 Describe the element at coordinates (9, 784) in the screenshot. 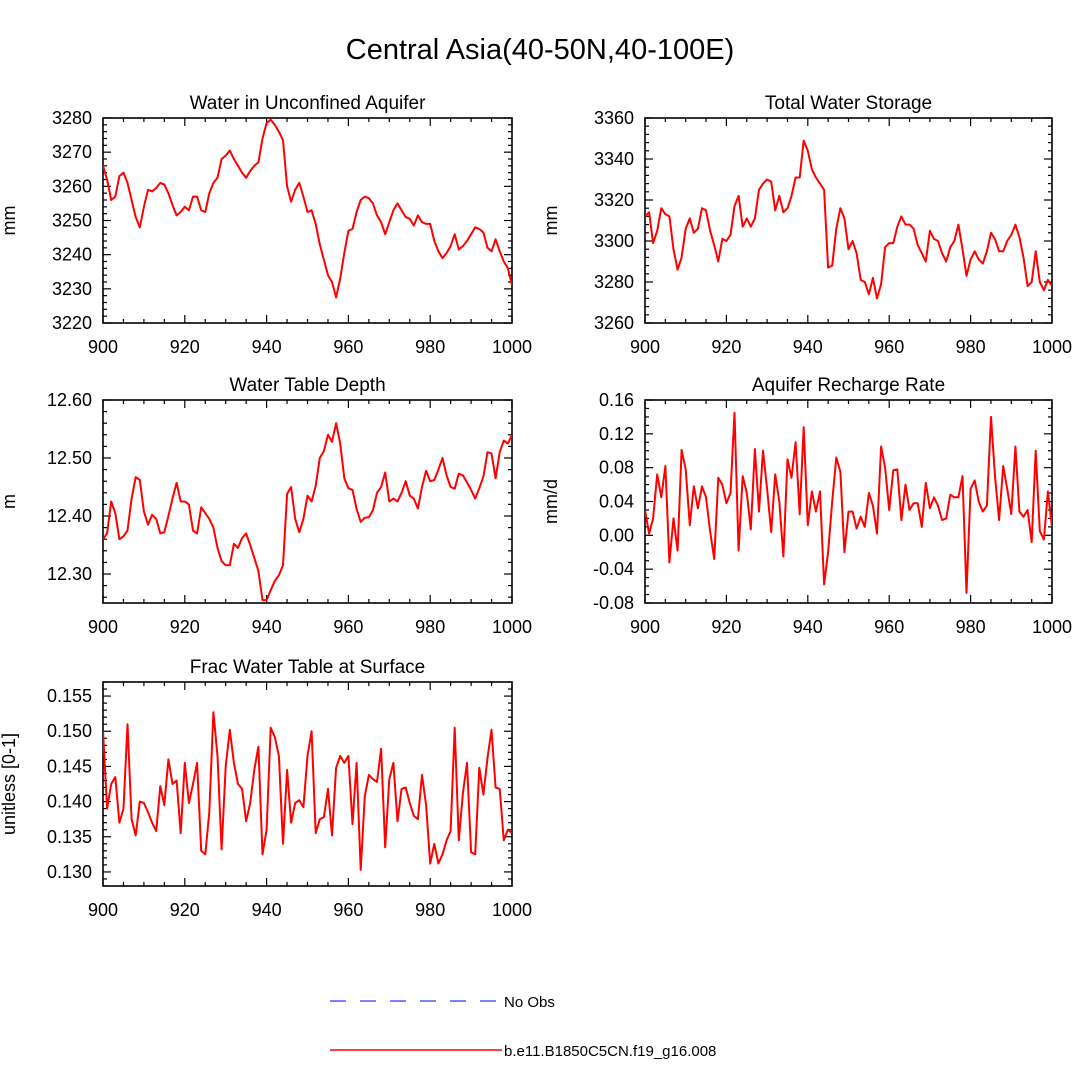

I see `y-axis-label: unitless [0-1]` at that location.